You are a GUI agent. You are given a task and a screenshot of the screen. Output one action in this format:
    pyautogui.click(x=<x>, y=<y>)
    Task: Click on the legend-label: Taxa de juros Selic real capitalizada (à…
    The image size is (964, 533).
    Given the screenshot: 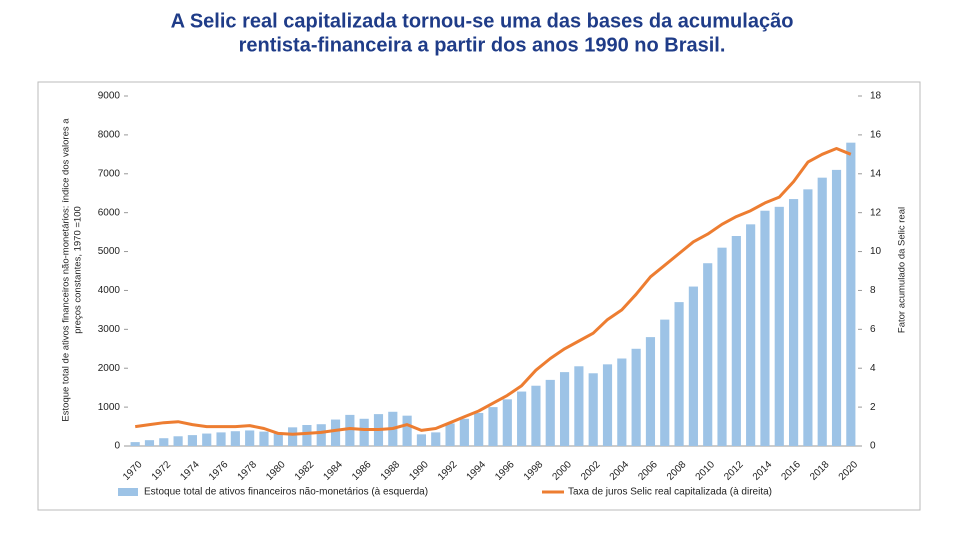 What is the action you would take?
    pyautogui.click(x=670, y=492)
    